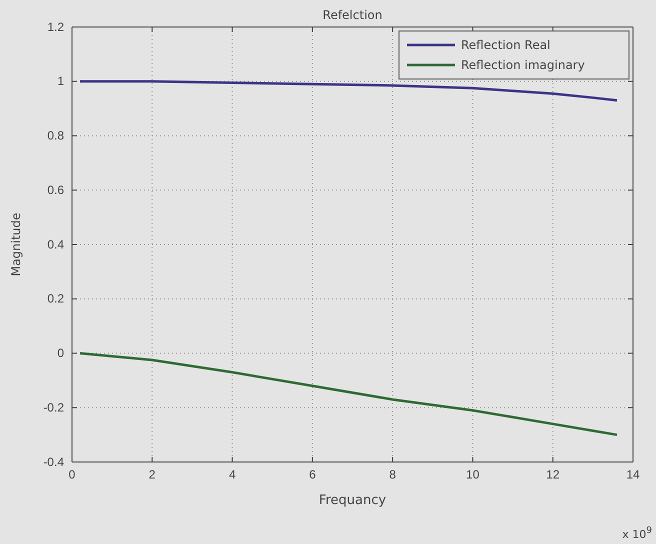 Image resolution: width=656 pixels, height=544 pixels. Describe the element at coordinates (505, 45) in the screenshot. I see `legend-label: Reflection Real` at that location.